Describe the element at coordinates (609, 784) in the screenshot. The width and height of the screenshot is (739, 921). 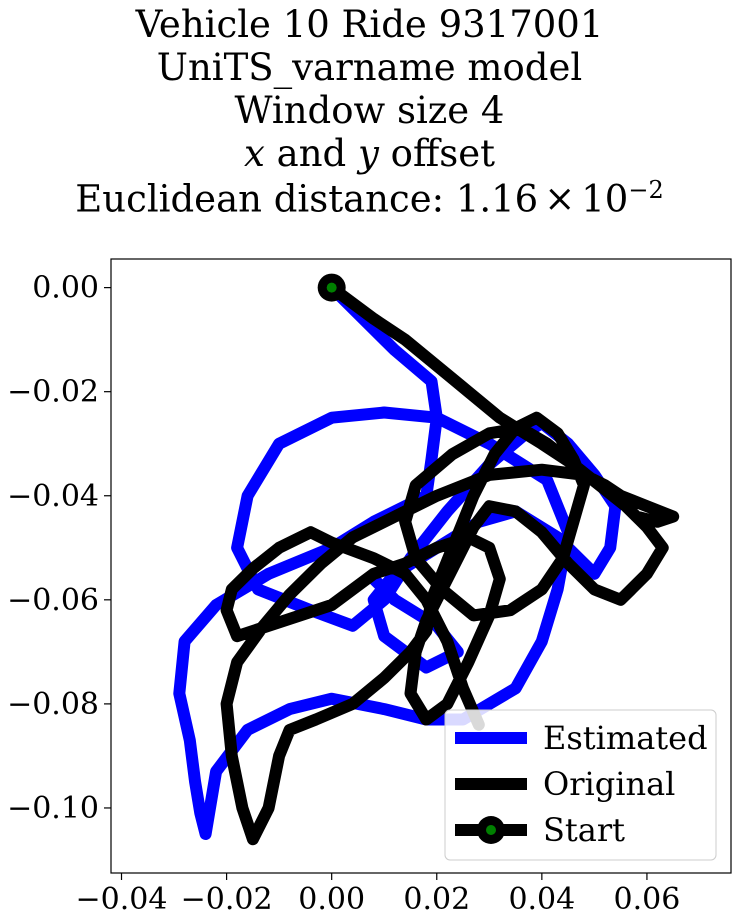
I see `legend-label-original: Original` at that location.